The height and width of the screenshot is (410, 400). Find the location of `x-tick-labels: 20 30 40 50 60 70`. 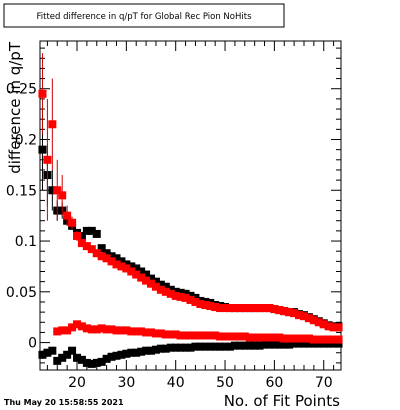

x-tick-labels: 20 30 40 50 60 70 is located at coordinates (200, 383).